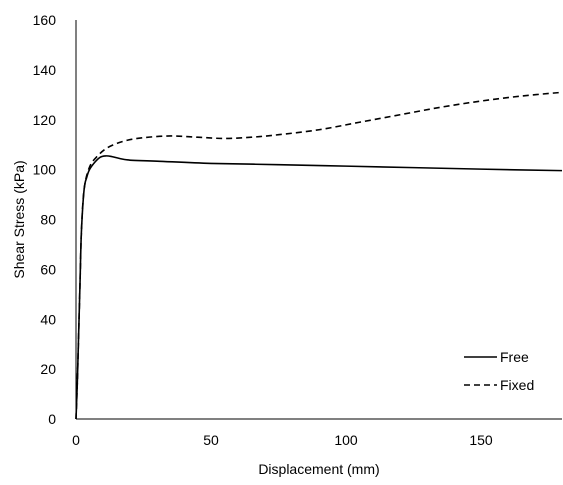  What do you see at coordinates (514, 357) in the screenshot?
I see `legend-label-free: Free` at bounding box center [514, 357].